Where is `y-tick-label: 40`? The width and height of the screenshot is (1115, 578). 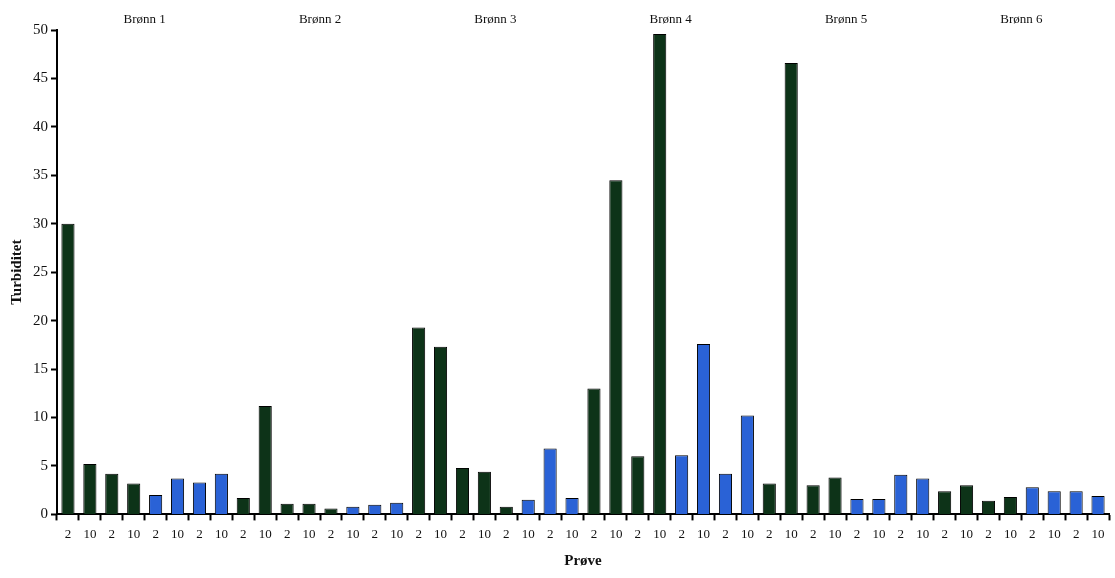 y-tick-label: 40 is located at coordinates (40, 125).